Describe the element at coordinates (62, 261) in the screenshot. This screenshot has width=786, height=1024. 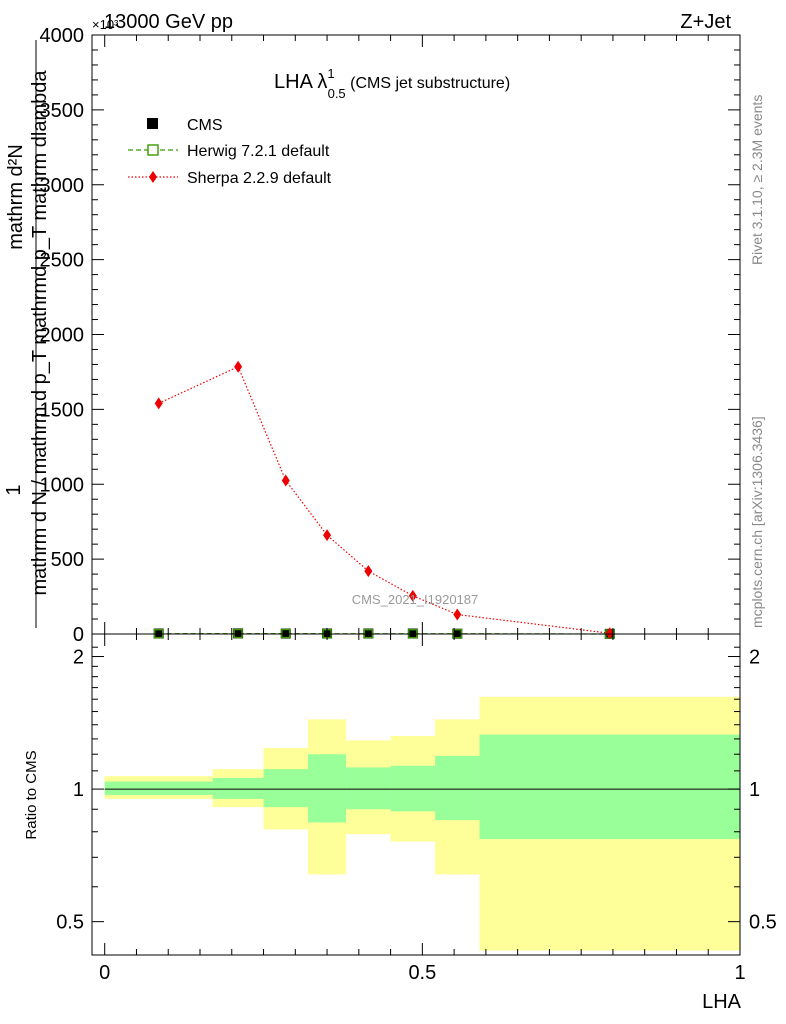
I see `main-y-tick-label: 2500` at that location.